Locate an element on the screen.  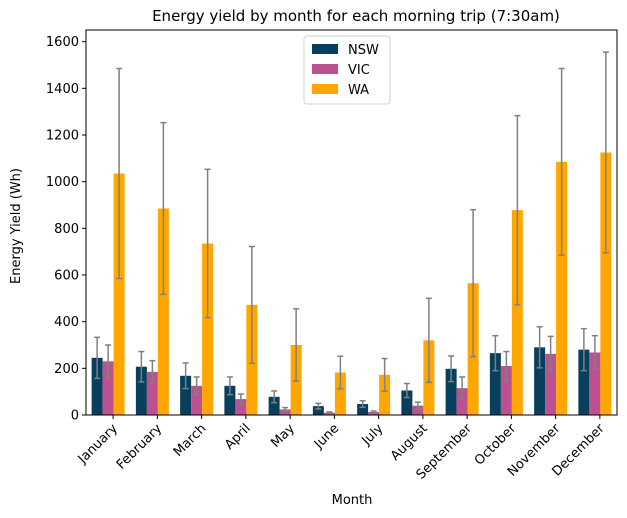
y-tick-label: 1400 is located at coordinates (62, 89).